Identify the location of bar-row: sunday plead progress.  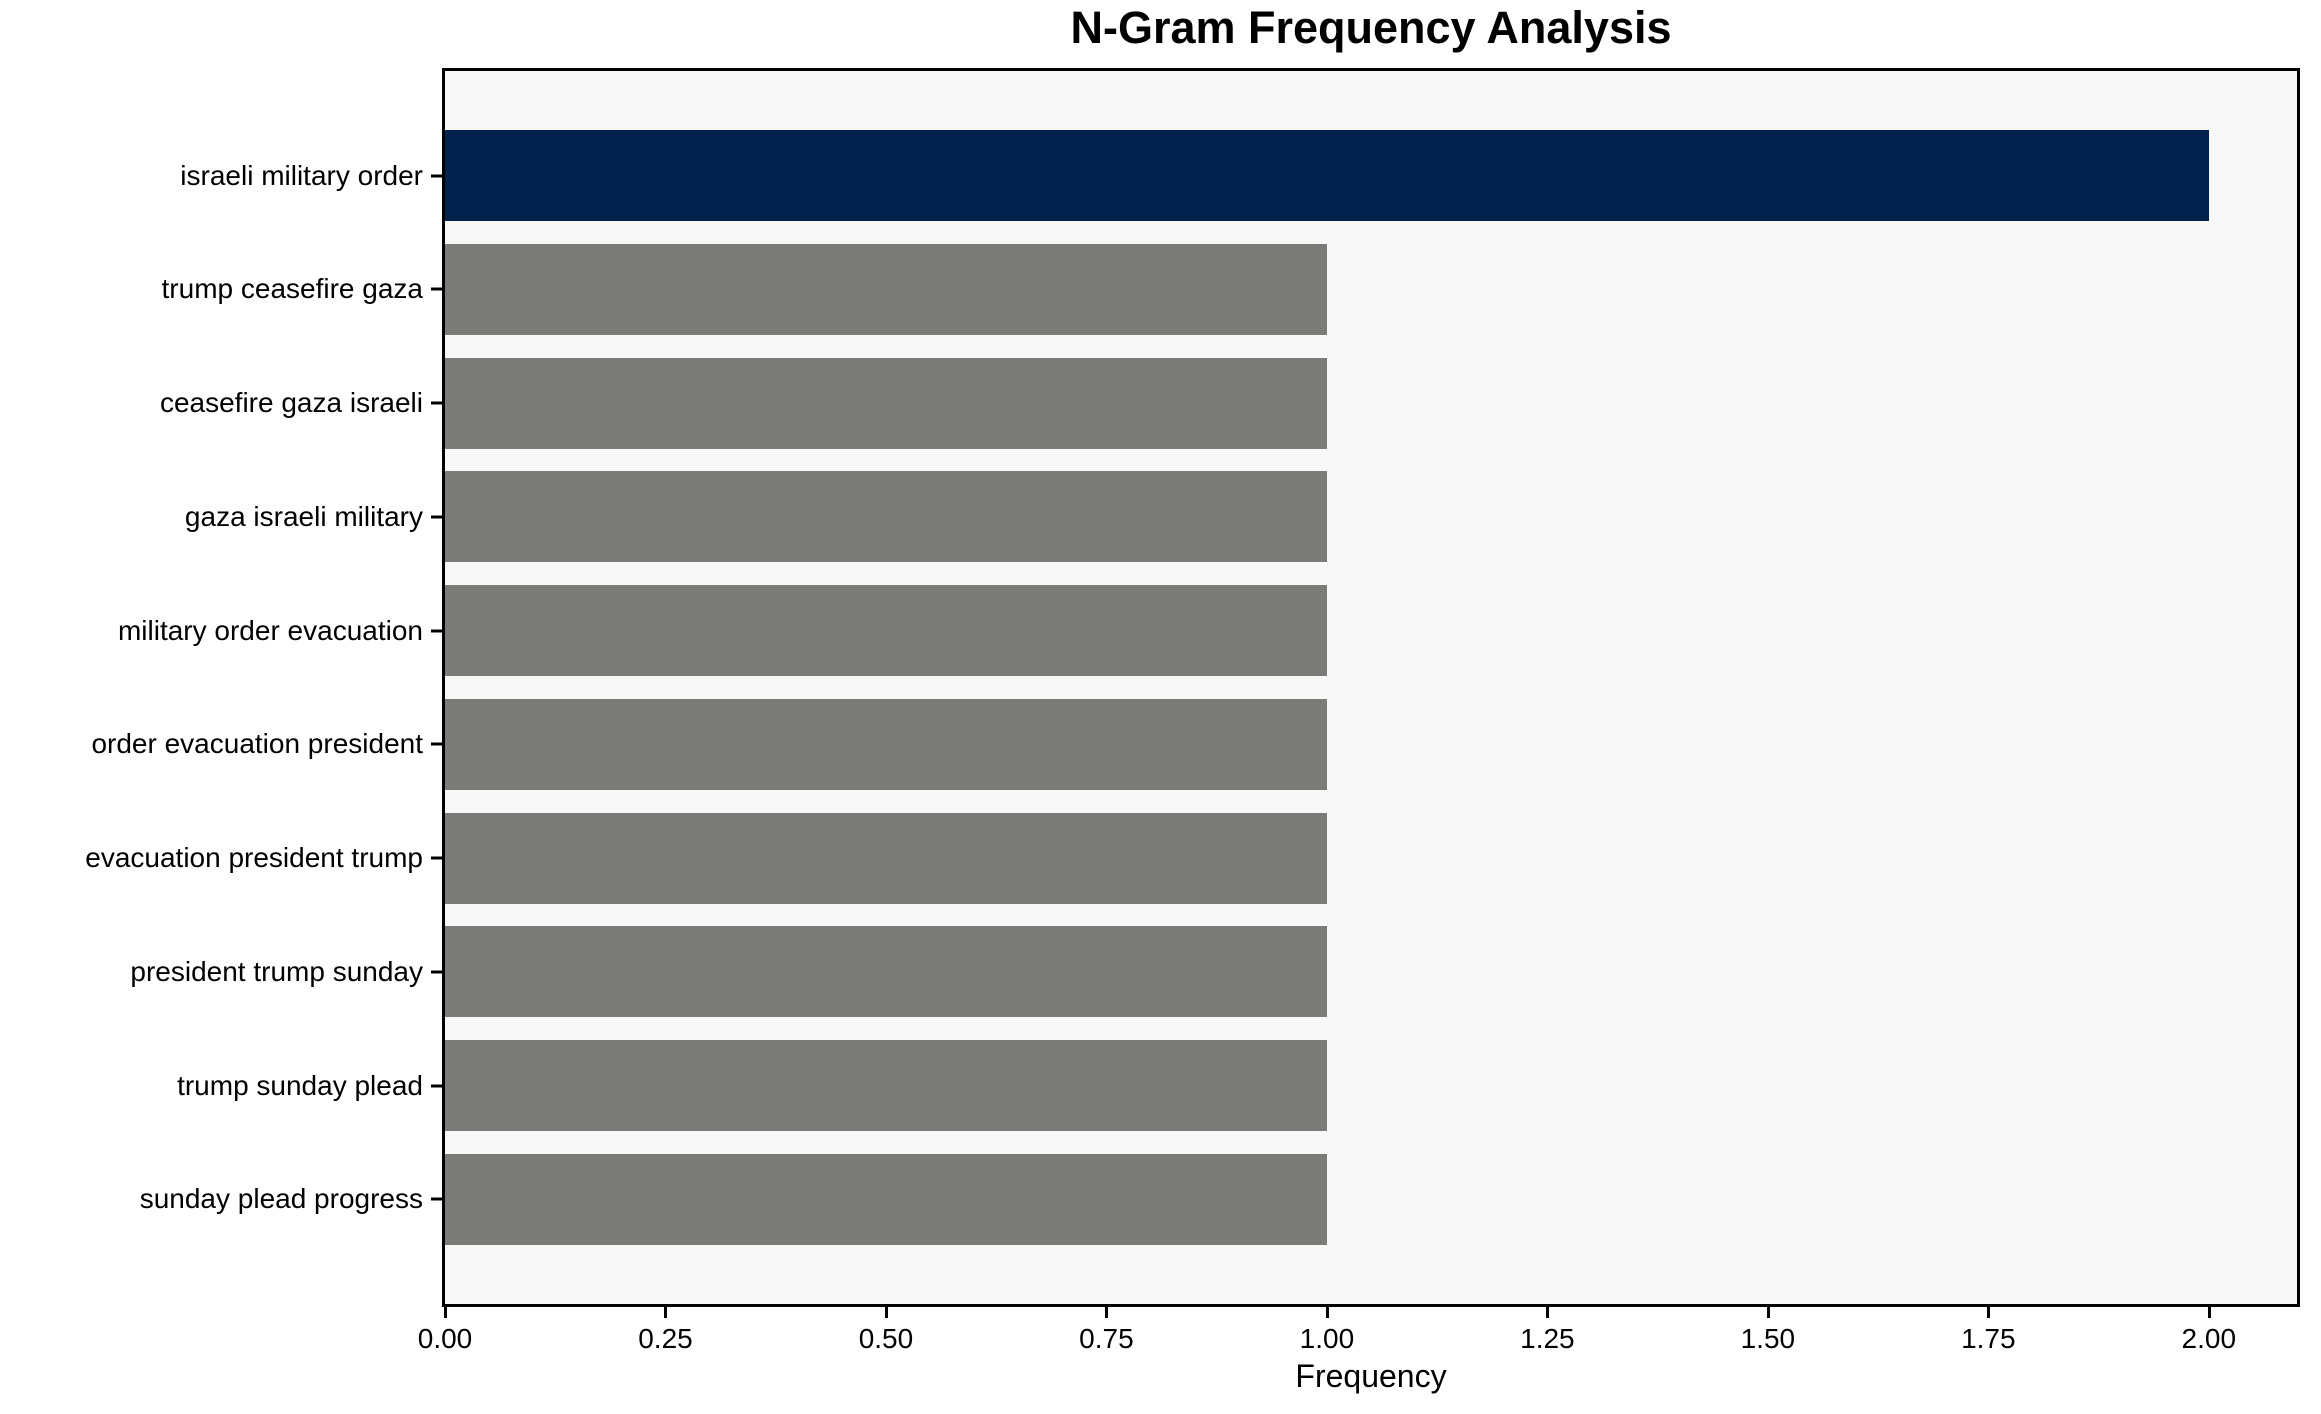
(1218, 1199).